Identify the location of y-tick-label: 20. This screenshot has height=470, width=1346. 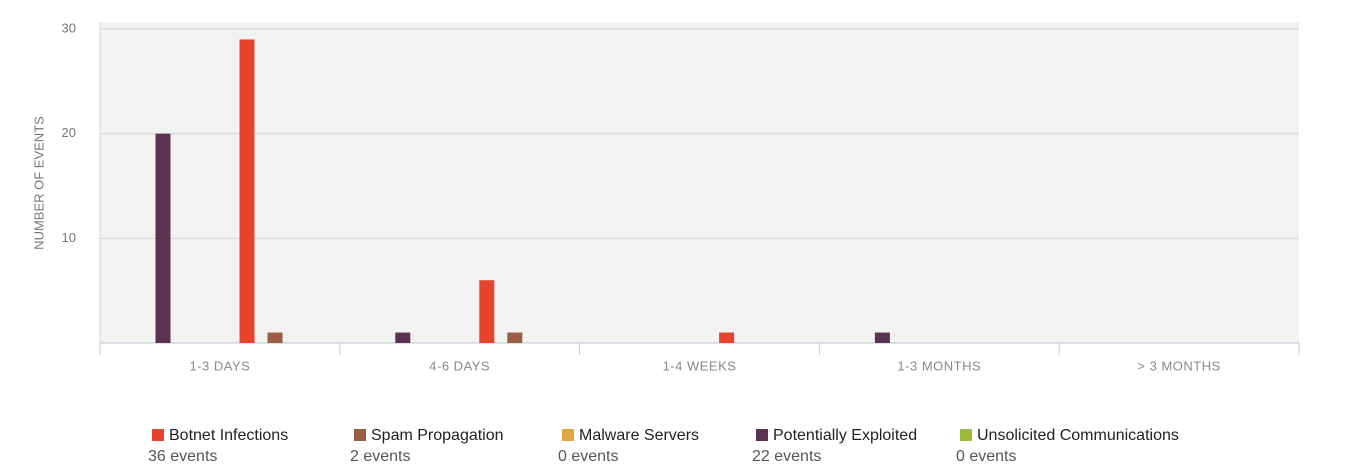
(69, 132).